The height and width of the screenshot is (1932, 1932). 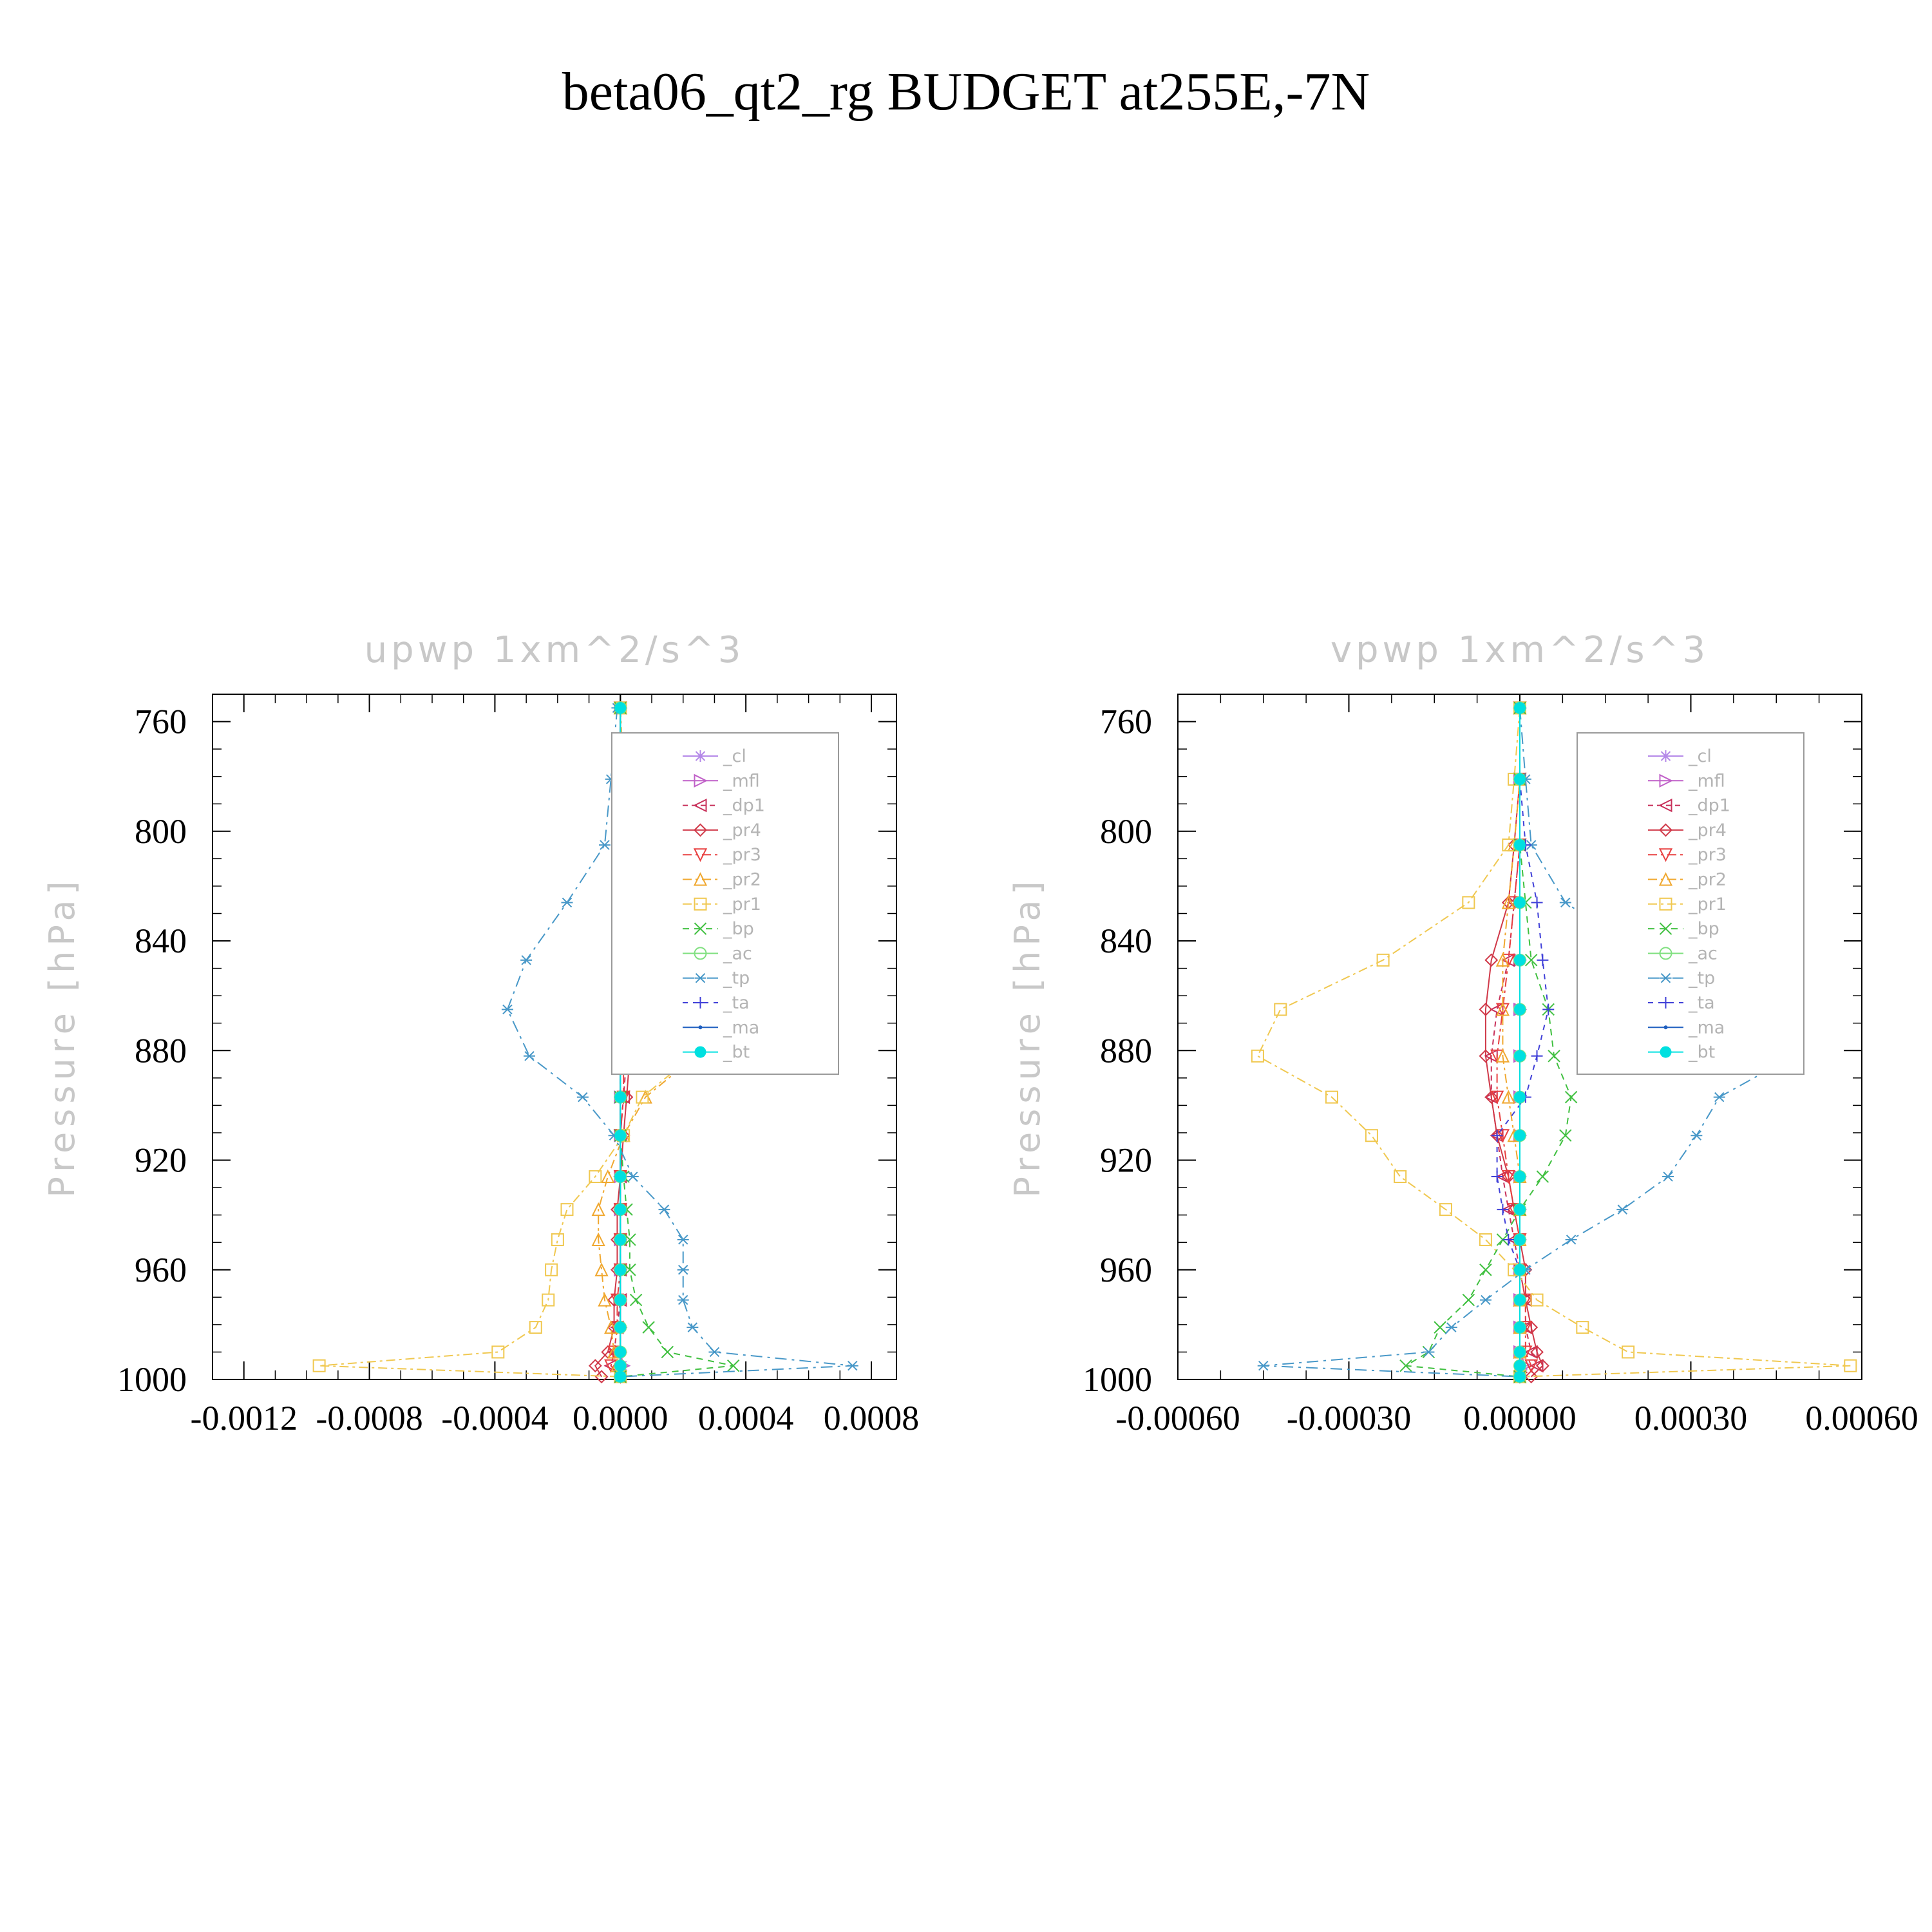 I want to click on vpwp-series-pr4, so click(x=1514, y=1042).